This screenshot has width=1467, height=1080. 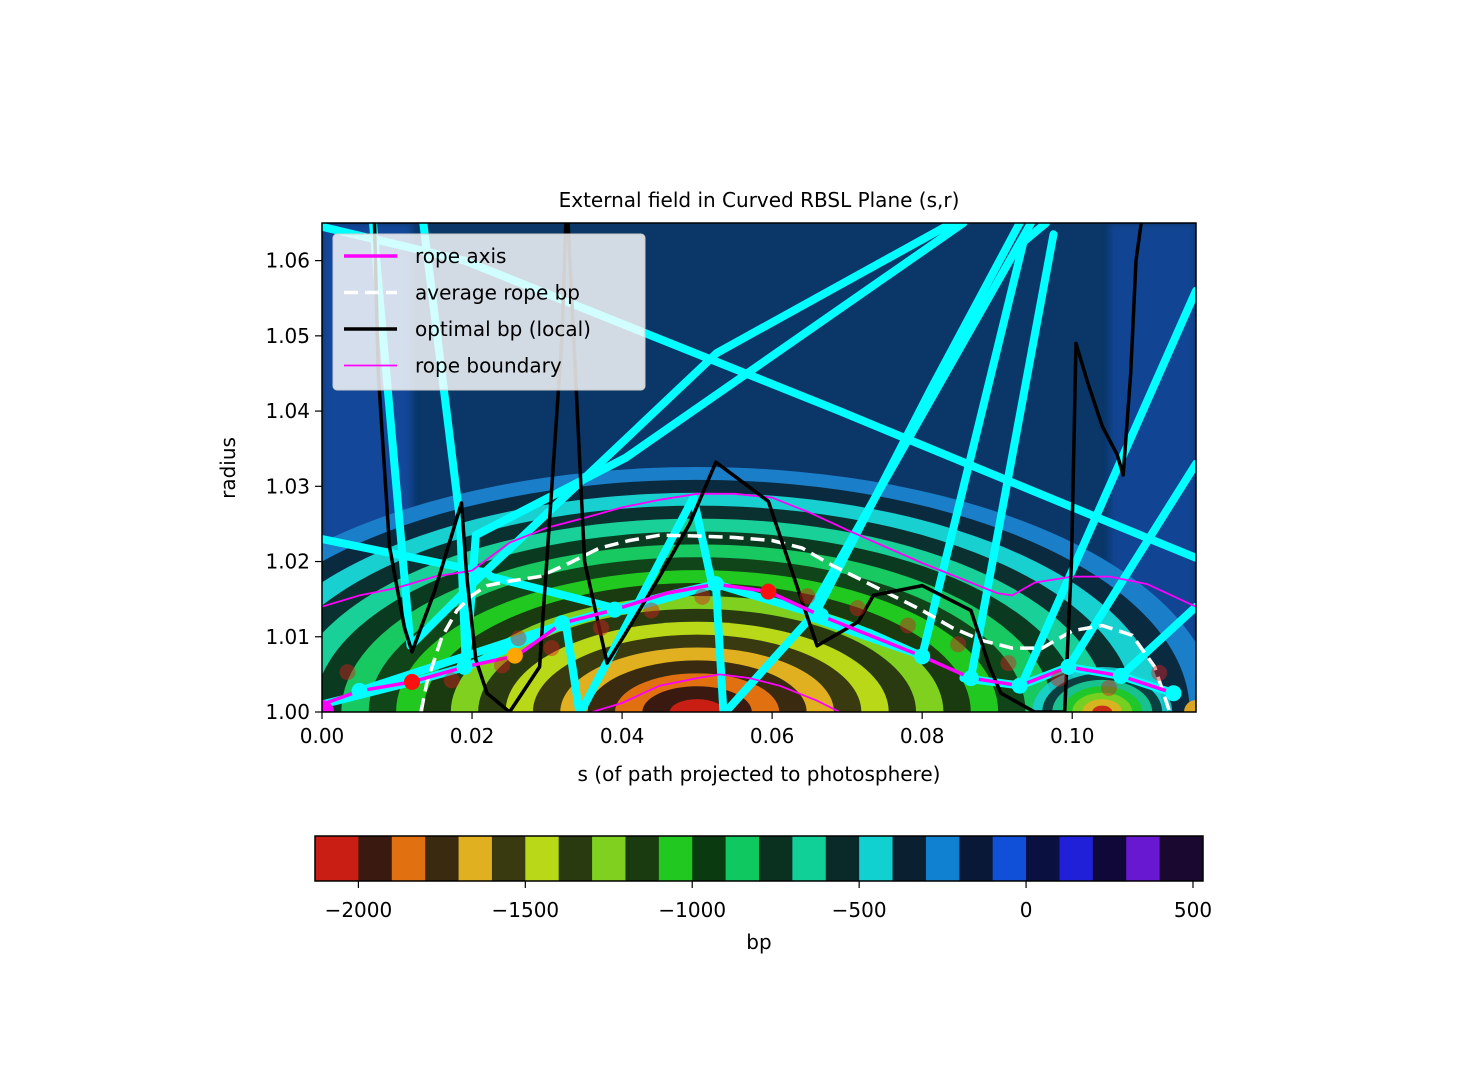 What do you see at coordinates (287, 712) in the screenshot?
I see `y-tick-label: 1.00` at bounding box center [287, 712].